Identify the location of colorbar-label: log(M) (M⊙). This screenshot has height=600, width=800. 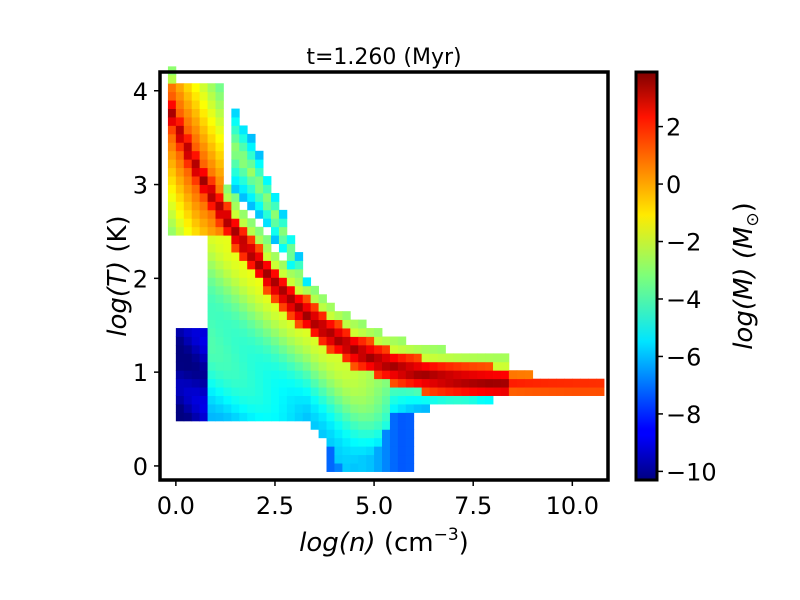
(746, 276).